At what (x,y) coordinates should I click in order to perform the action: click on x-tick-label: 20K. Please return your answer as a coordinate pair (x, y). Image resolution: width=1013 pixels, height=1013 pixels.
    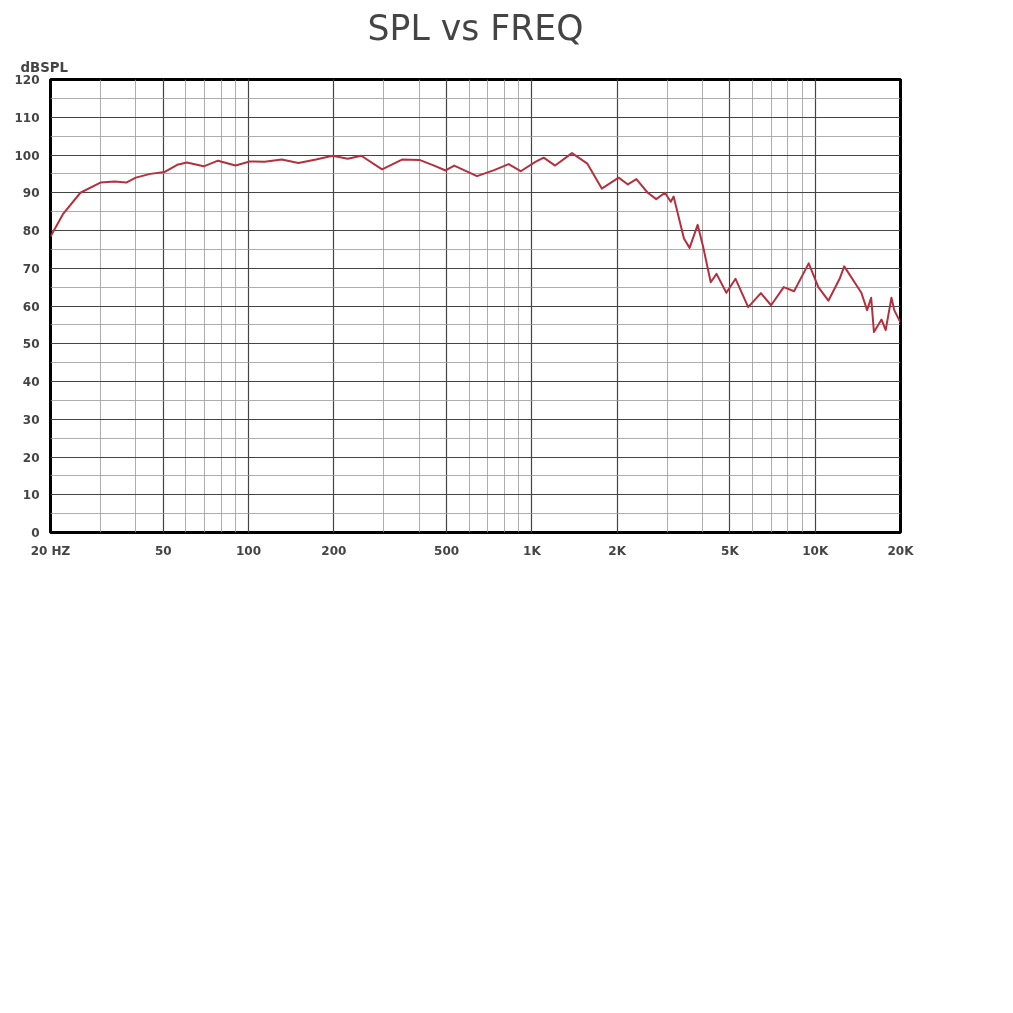
    Looking at the image, I should click on (901, 550).